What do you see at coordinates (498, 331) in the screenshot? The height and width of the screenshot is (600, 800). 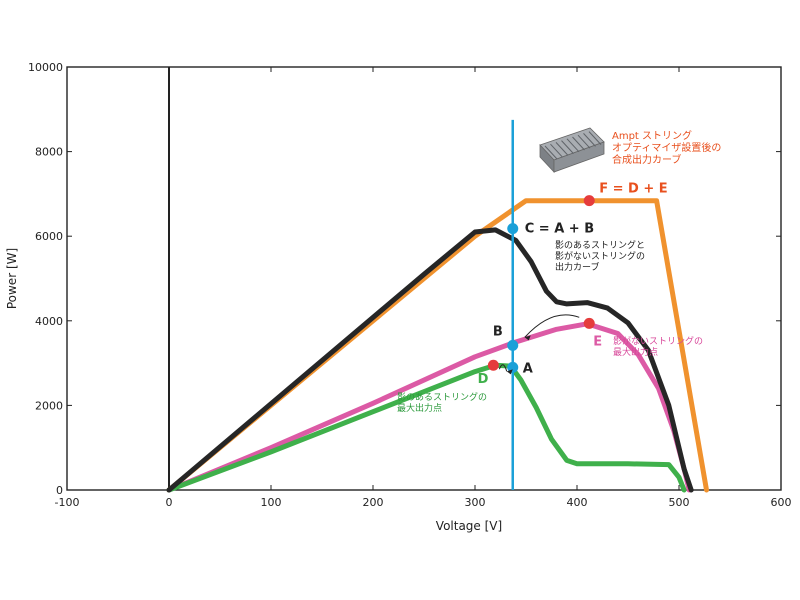 I see `point-label-b: B` at bounding box center [498, 331].